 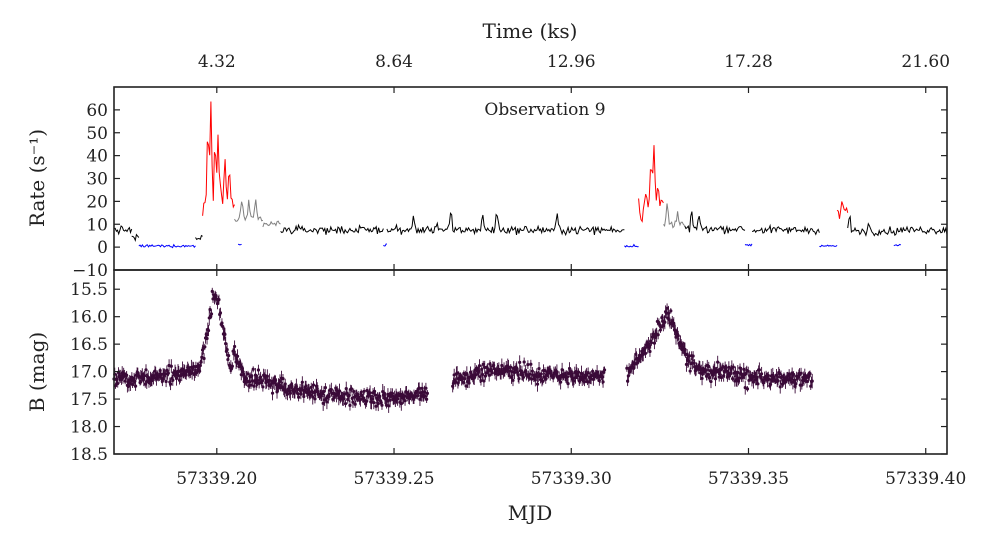 I want to click on time-tick-label: 12.96, so click(x=571, y=62).